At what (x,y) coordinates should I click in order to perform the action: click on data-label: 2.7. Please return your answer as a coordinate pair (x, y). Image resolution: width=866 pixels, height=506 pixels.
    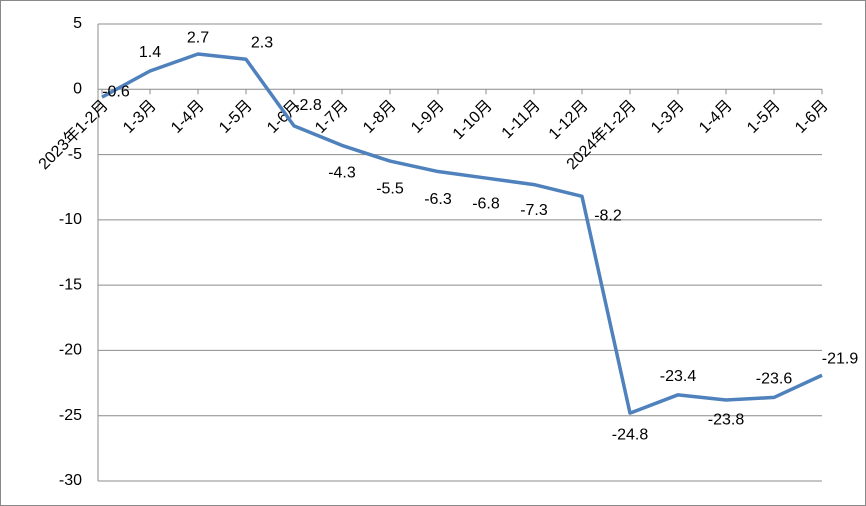
    Looking at the image, I should click on (198, 37).